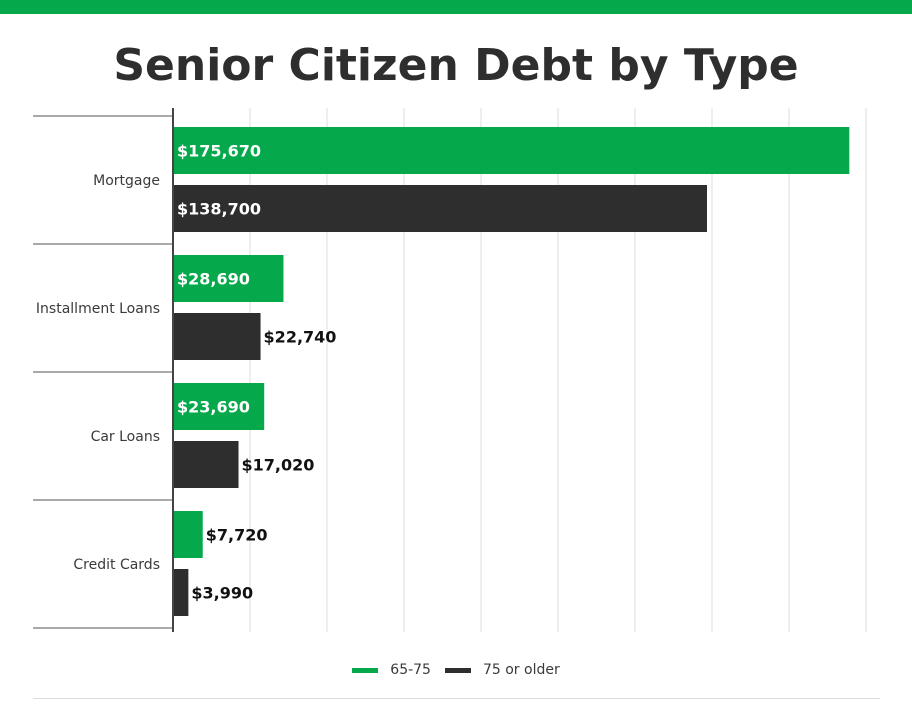 The image size is (912, 715). I want to click on category-separators, so click(103, 372).